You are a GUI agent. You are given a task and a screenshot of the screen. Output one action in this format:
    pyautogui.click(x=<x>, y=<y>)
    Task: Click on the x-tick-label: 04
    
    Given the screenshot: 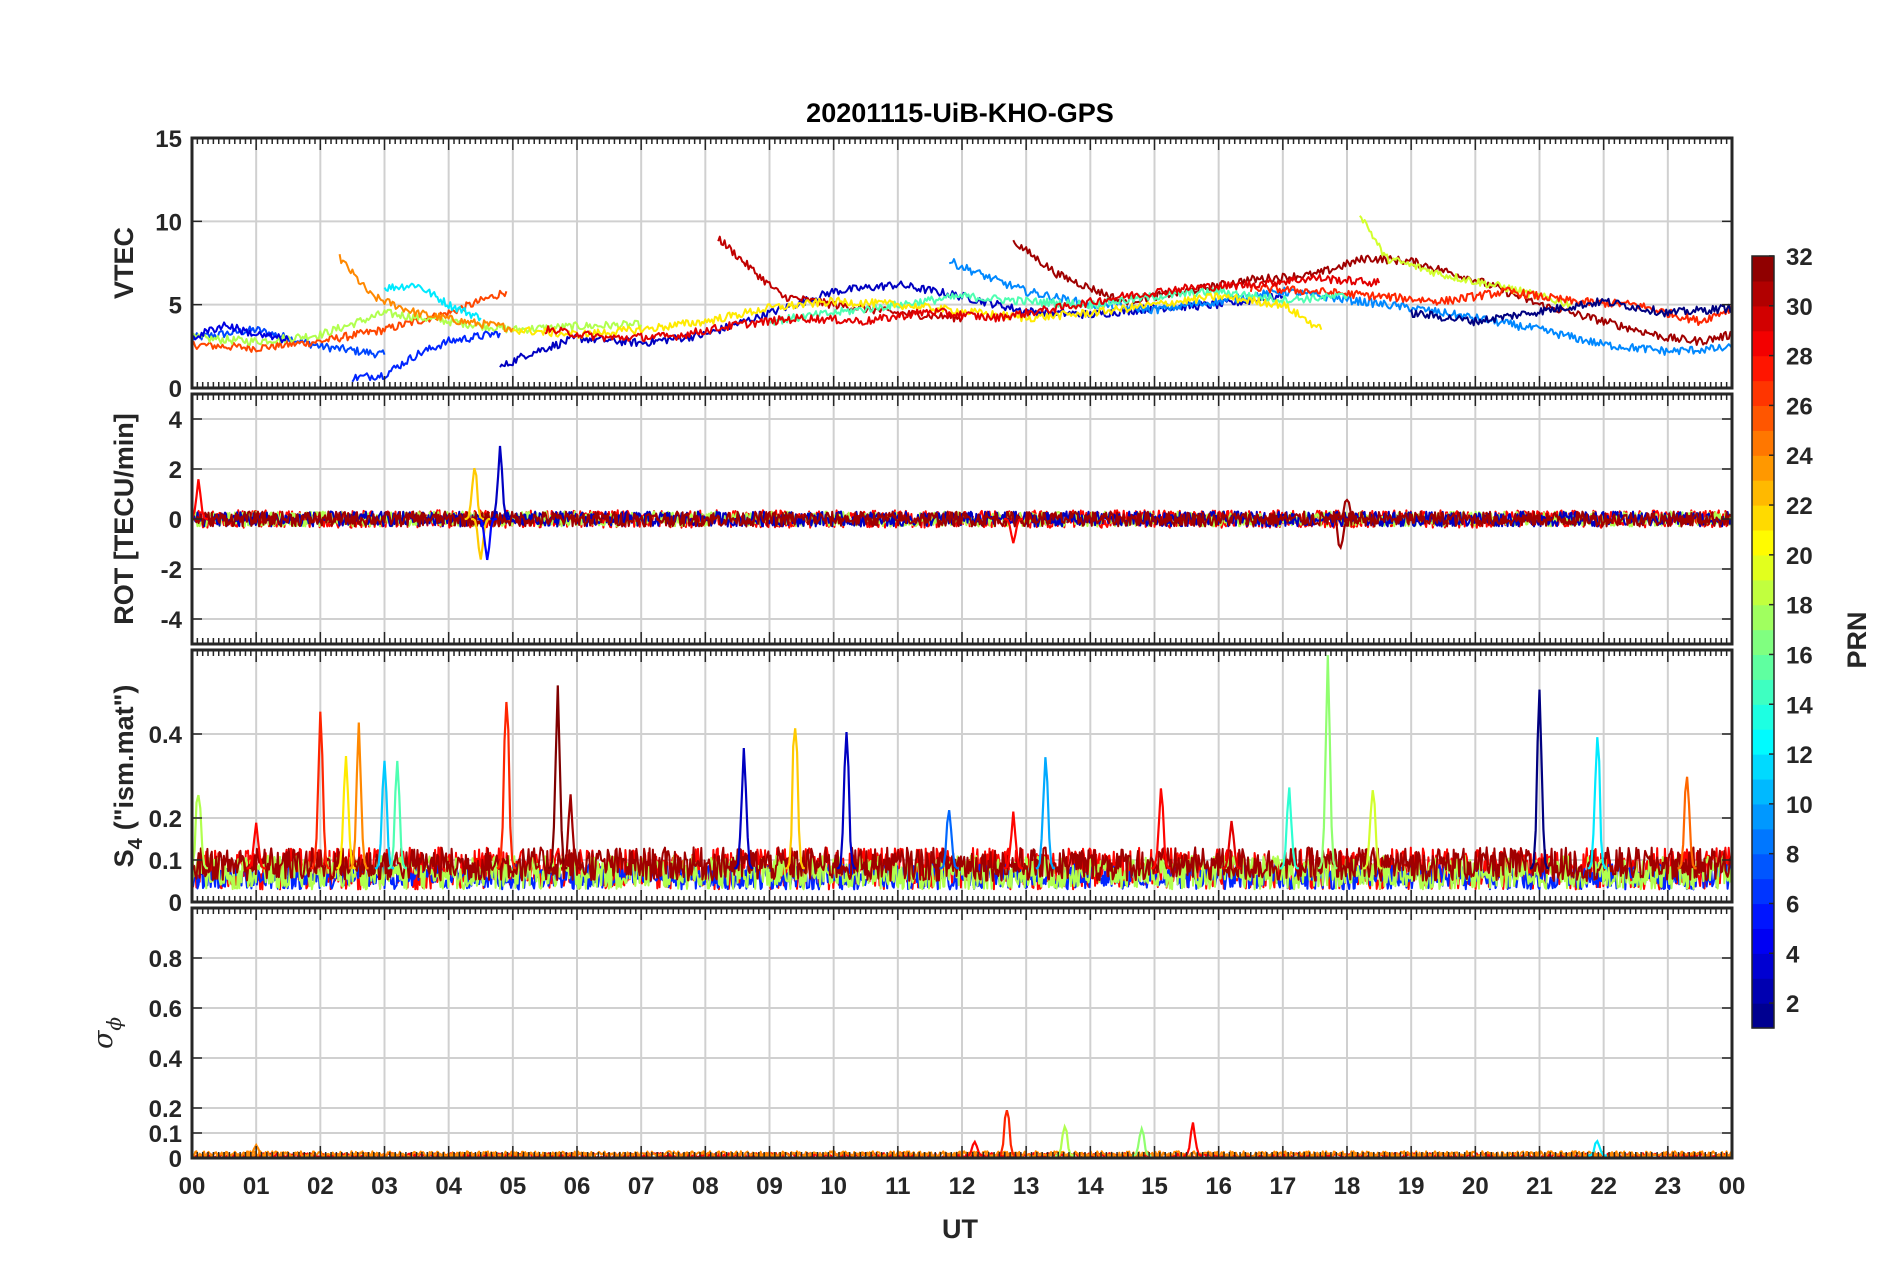 What is the action you would take?
    pyautogui.click(x=448, y=1186)
    